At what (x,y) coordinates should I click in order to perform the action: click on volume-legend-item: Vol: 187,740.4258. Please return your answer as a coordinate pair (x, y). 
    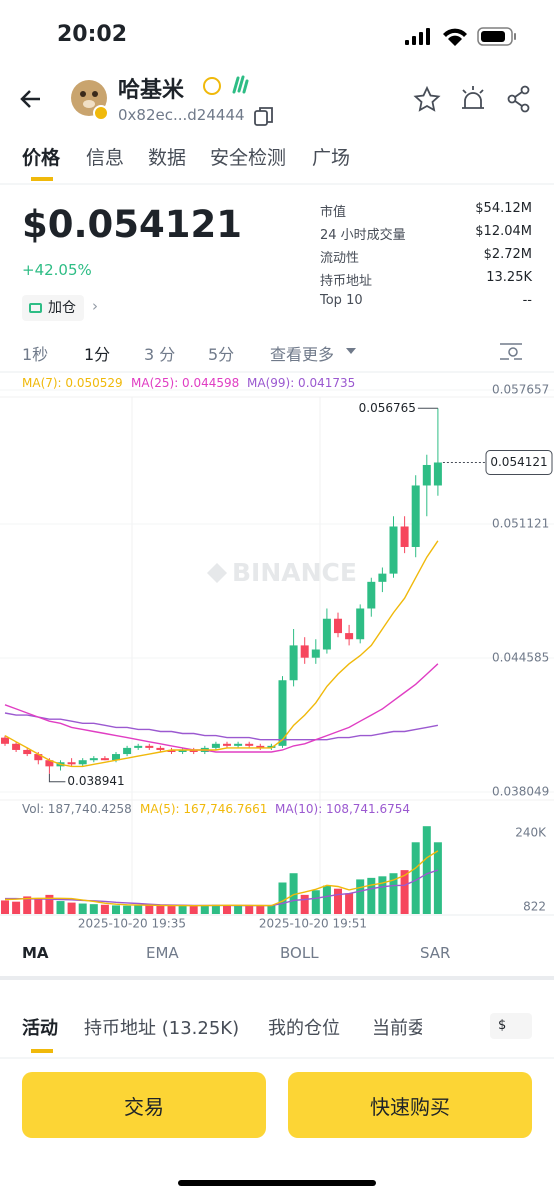
    Looking at the image, I should click on (77, 809).